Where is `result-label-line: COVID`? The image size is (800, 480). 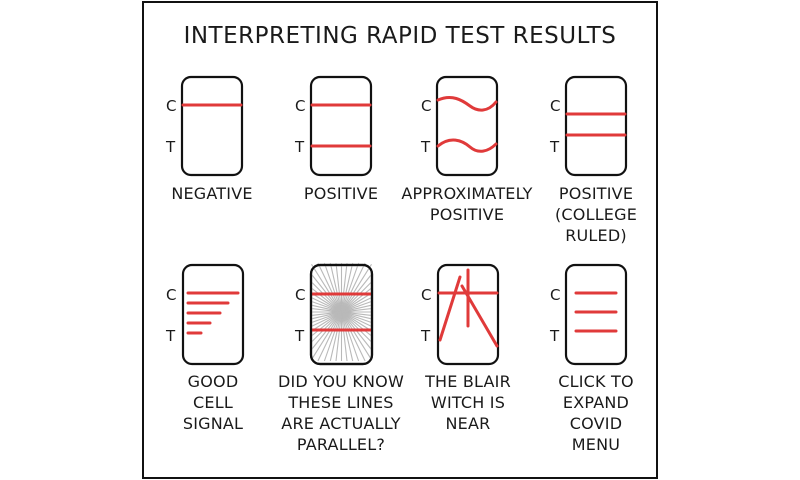
result-label-line: COVID is located at coordinates (596, 423).